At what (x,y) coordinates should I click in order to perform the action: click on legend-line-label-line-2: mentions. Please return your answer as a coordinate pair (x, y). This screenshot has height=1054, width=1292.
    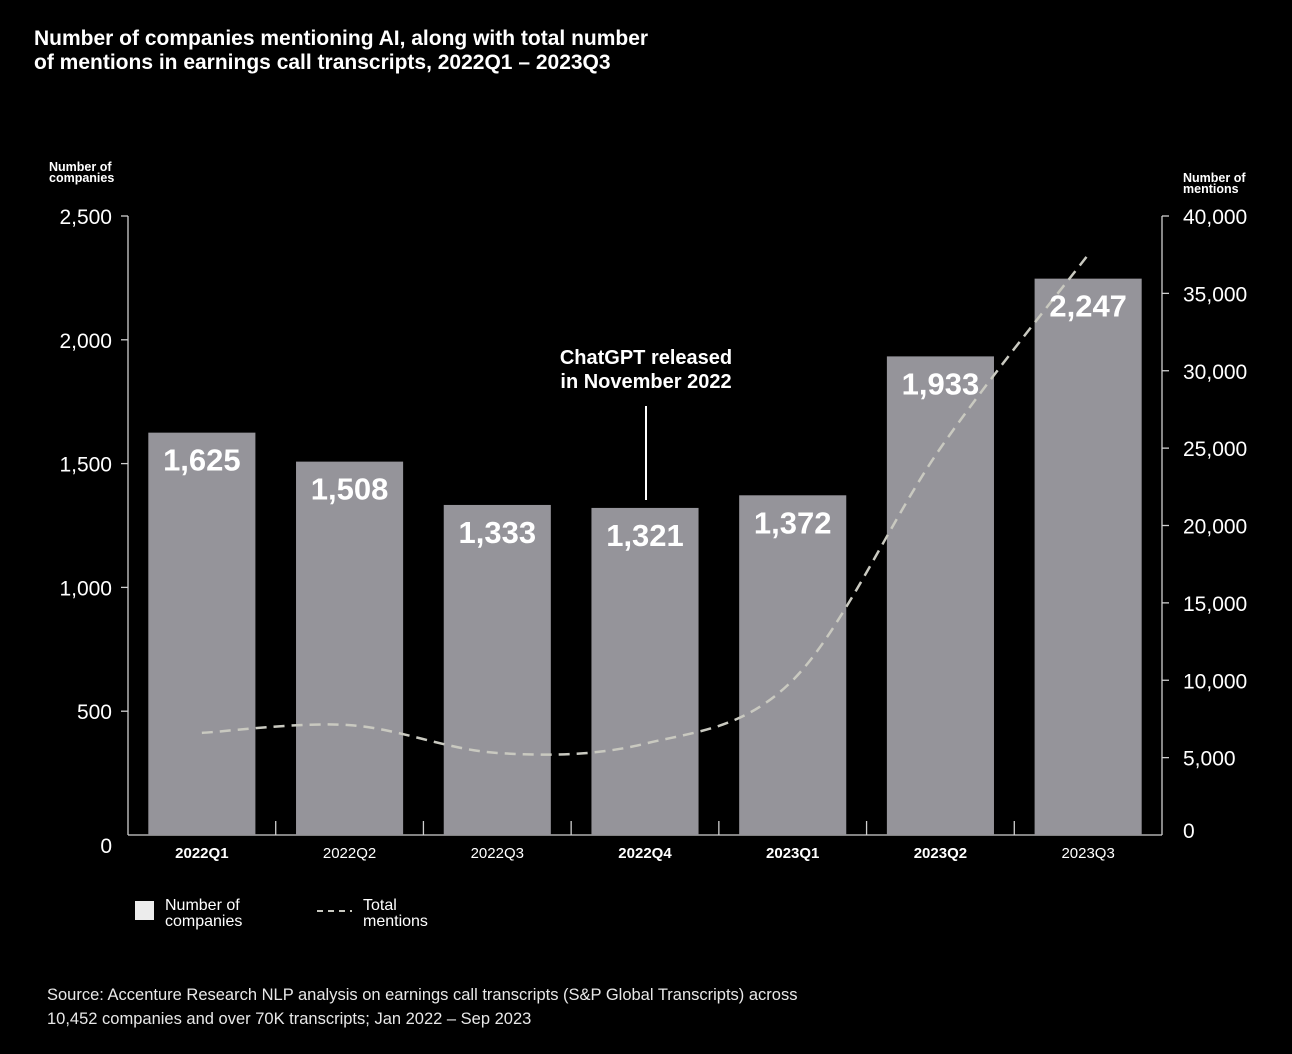
    Looking at the image, I should click on (395, 921).